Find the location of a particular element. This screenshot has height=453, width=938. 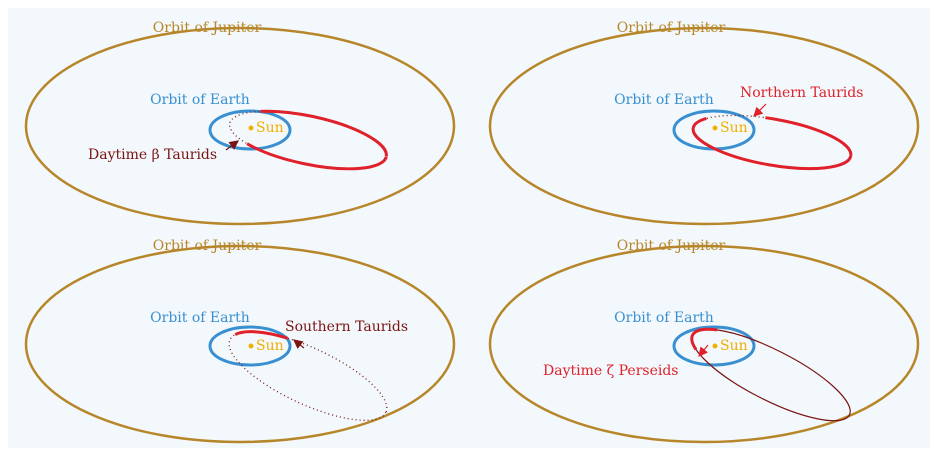

stream-orbit-dotted is located at coordinates (308, 376).